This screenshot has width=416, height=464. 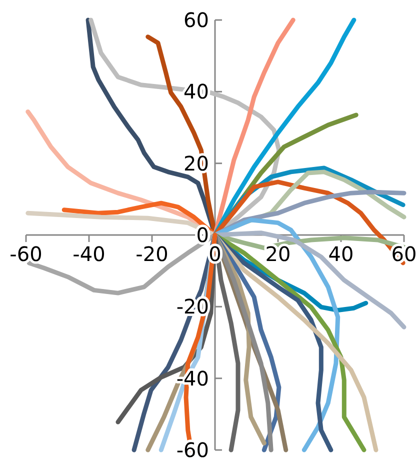 What do you see at coordinates (196, 92) in the screenshot?
I see `y-tick-label: 40` at bounding box center [196, 92].